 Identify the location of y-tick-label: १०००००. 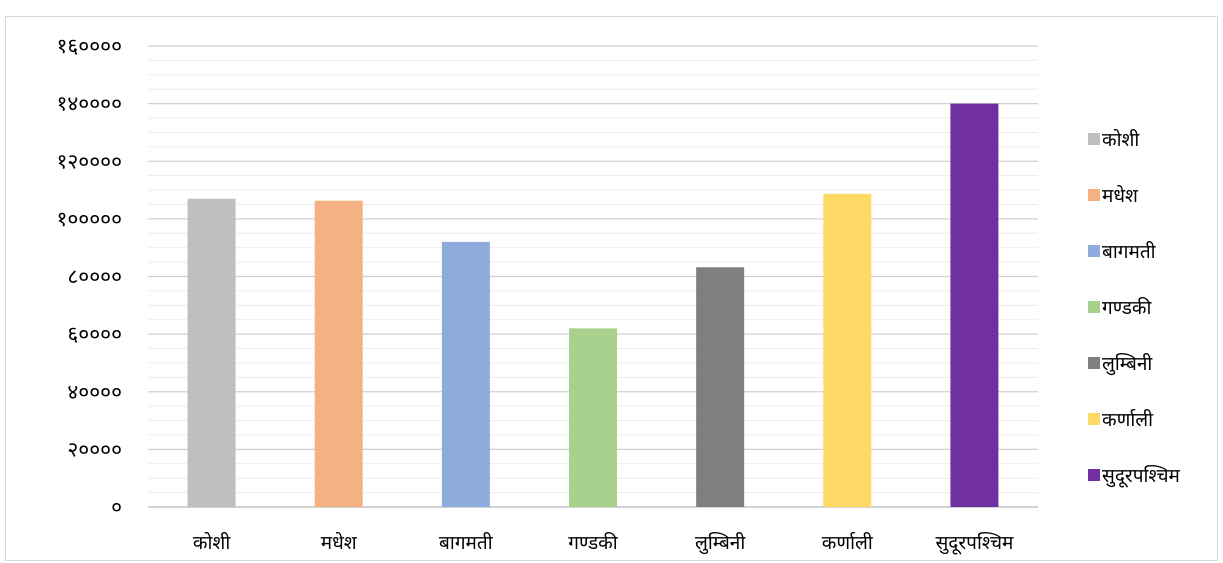
(89, 219).